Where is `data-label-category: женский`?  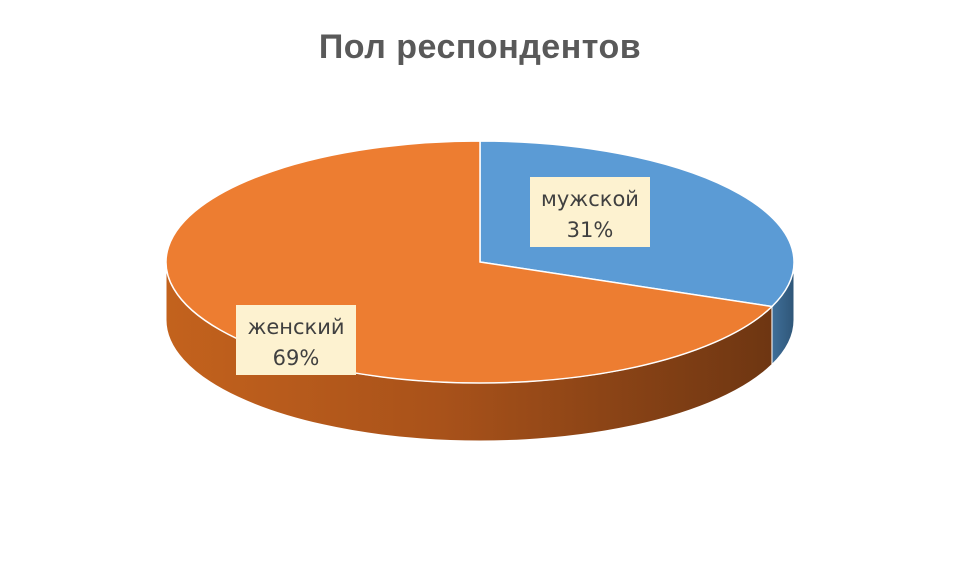 data-label-category: женский is located at coordinates (295, 327).